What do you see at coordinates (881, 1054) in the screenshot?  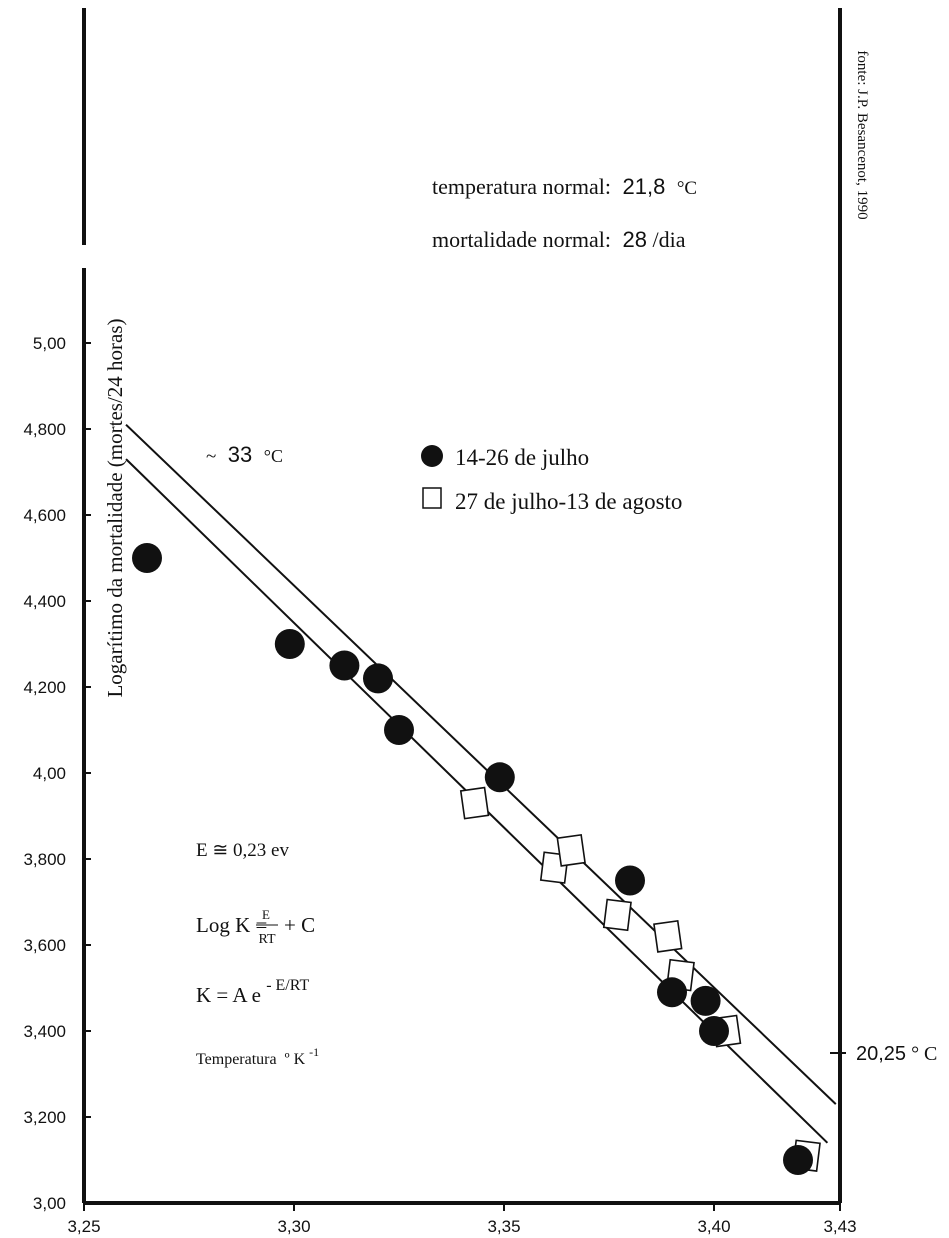 I see `low-temp-value: 20,25` at bounding box center [881, 1054].